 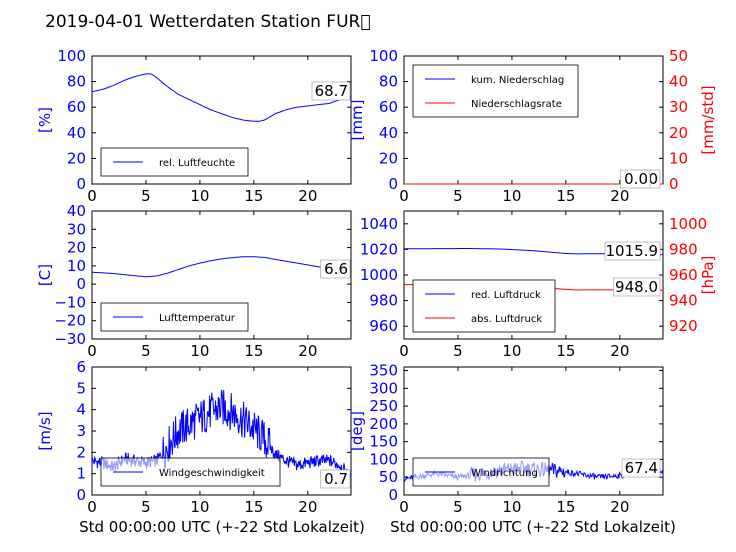 What do you see at coordinates (678, 56) in the screenshot?
I see `y2-tick-label: 50` at bounding box center [678, 56].